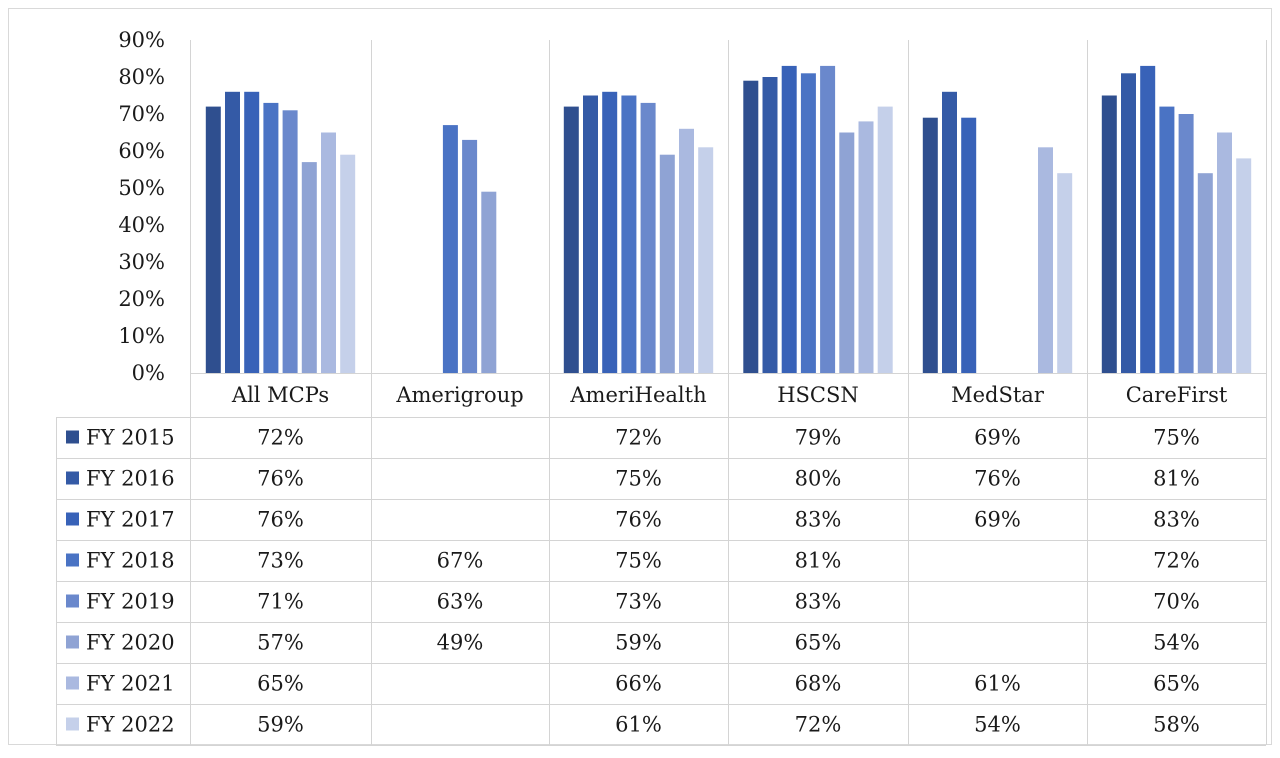 Image resolution: width=1280 pixels, height=758 pixels. What do you see at coordinates (866, 247) in the screenshot?
I see `bar-fy-2021-hscsn` at bounding box center [866, 247].